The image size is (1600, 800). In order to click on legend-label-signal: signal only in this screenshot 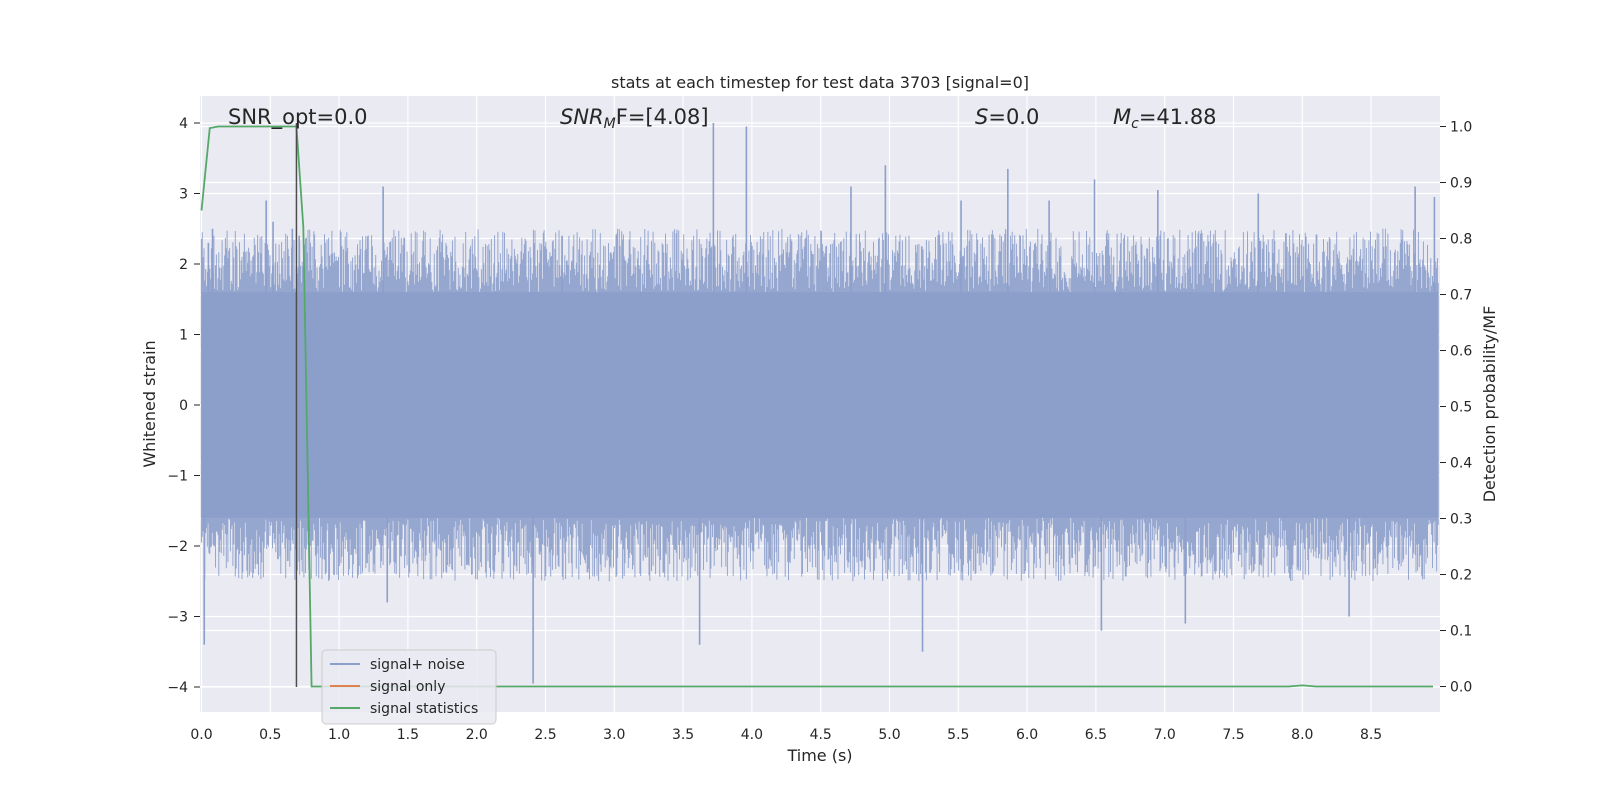, I will do `click(407, 687)`.